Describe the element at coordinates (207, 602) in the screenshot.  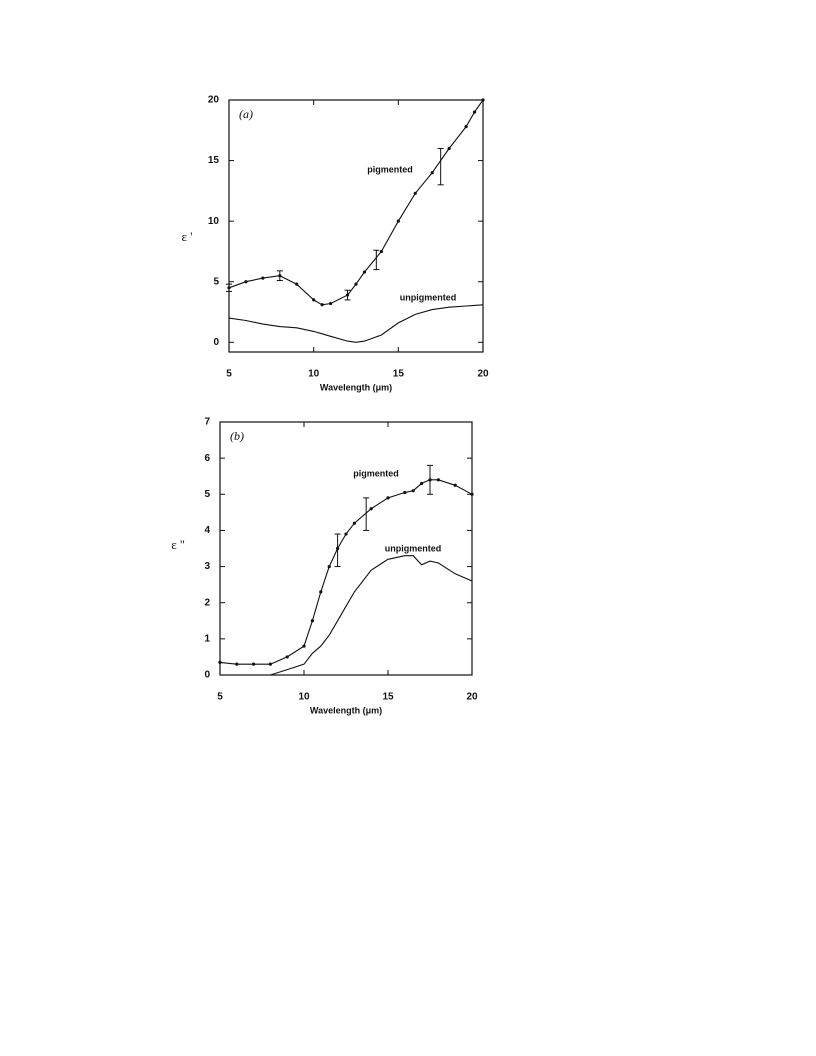
I see `y-tick-label: 2` at that location.